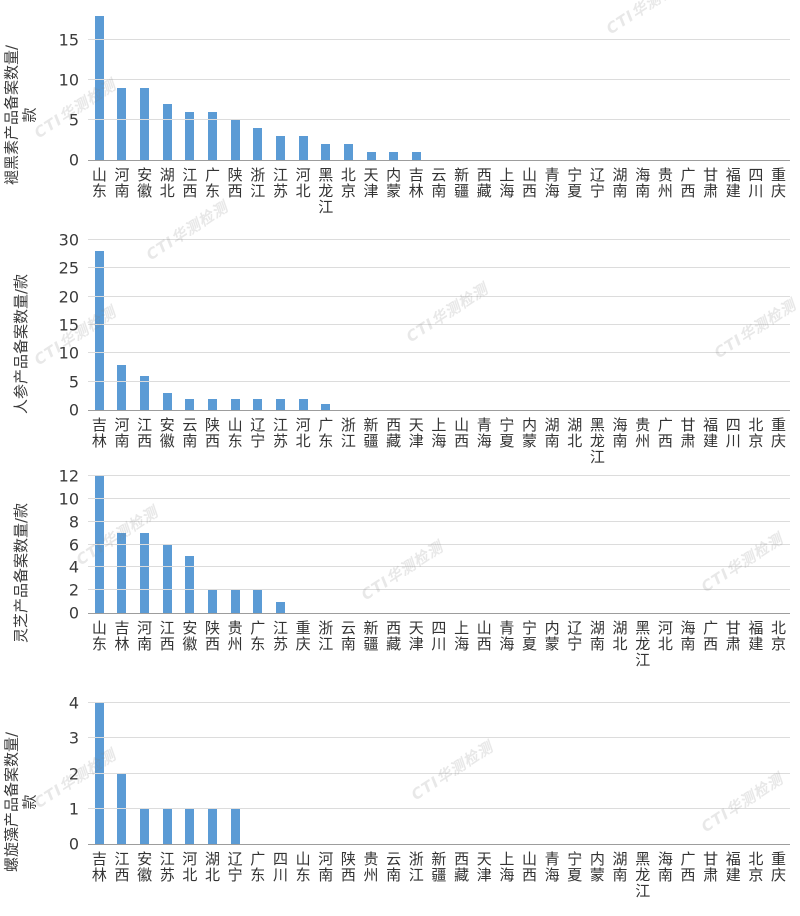 The width and height of the screenshot is (800, 916). Describe the element at coordinates (258, 433) in the screenshot. I see `x-tick-label: 辽宁` at that location.